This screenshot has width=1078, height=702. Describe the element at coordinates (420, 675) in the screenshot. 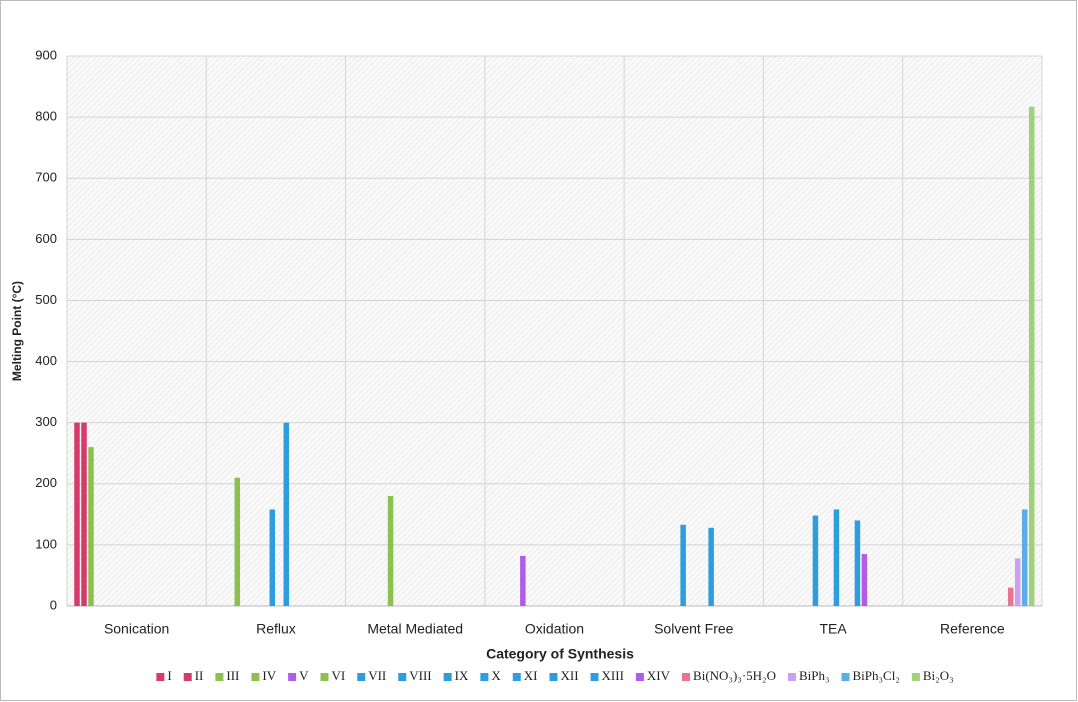

I see `legend-label: VIII` at that location.